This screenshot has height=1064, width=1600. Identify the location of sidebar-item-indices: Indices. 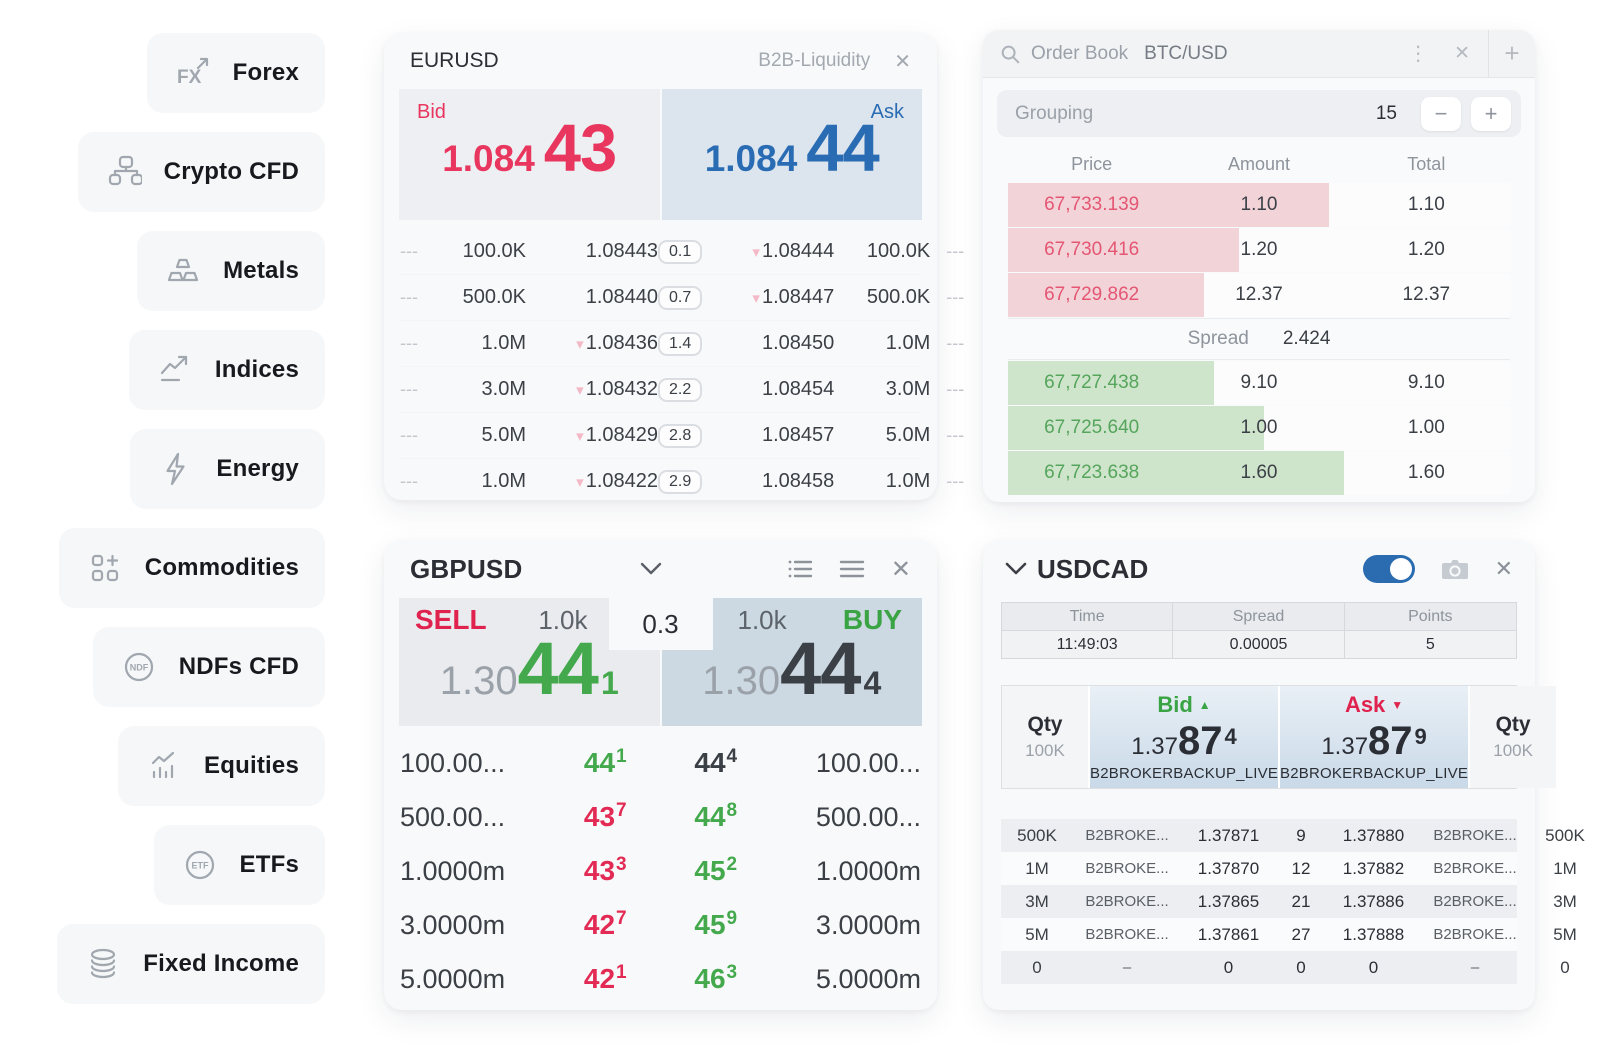
(226, 370).